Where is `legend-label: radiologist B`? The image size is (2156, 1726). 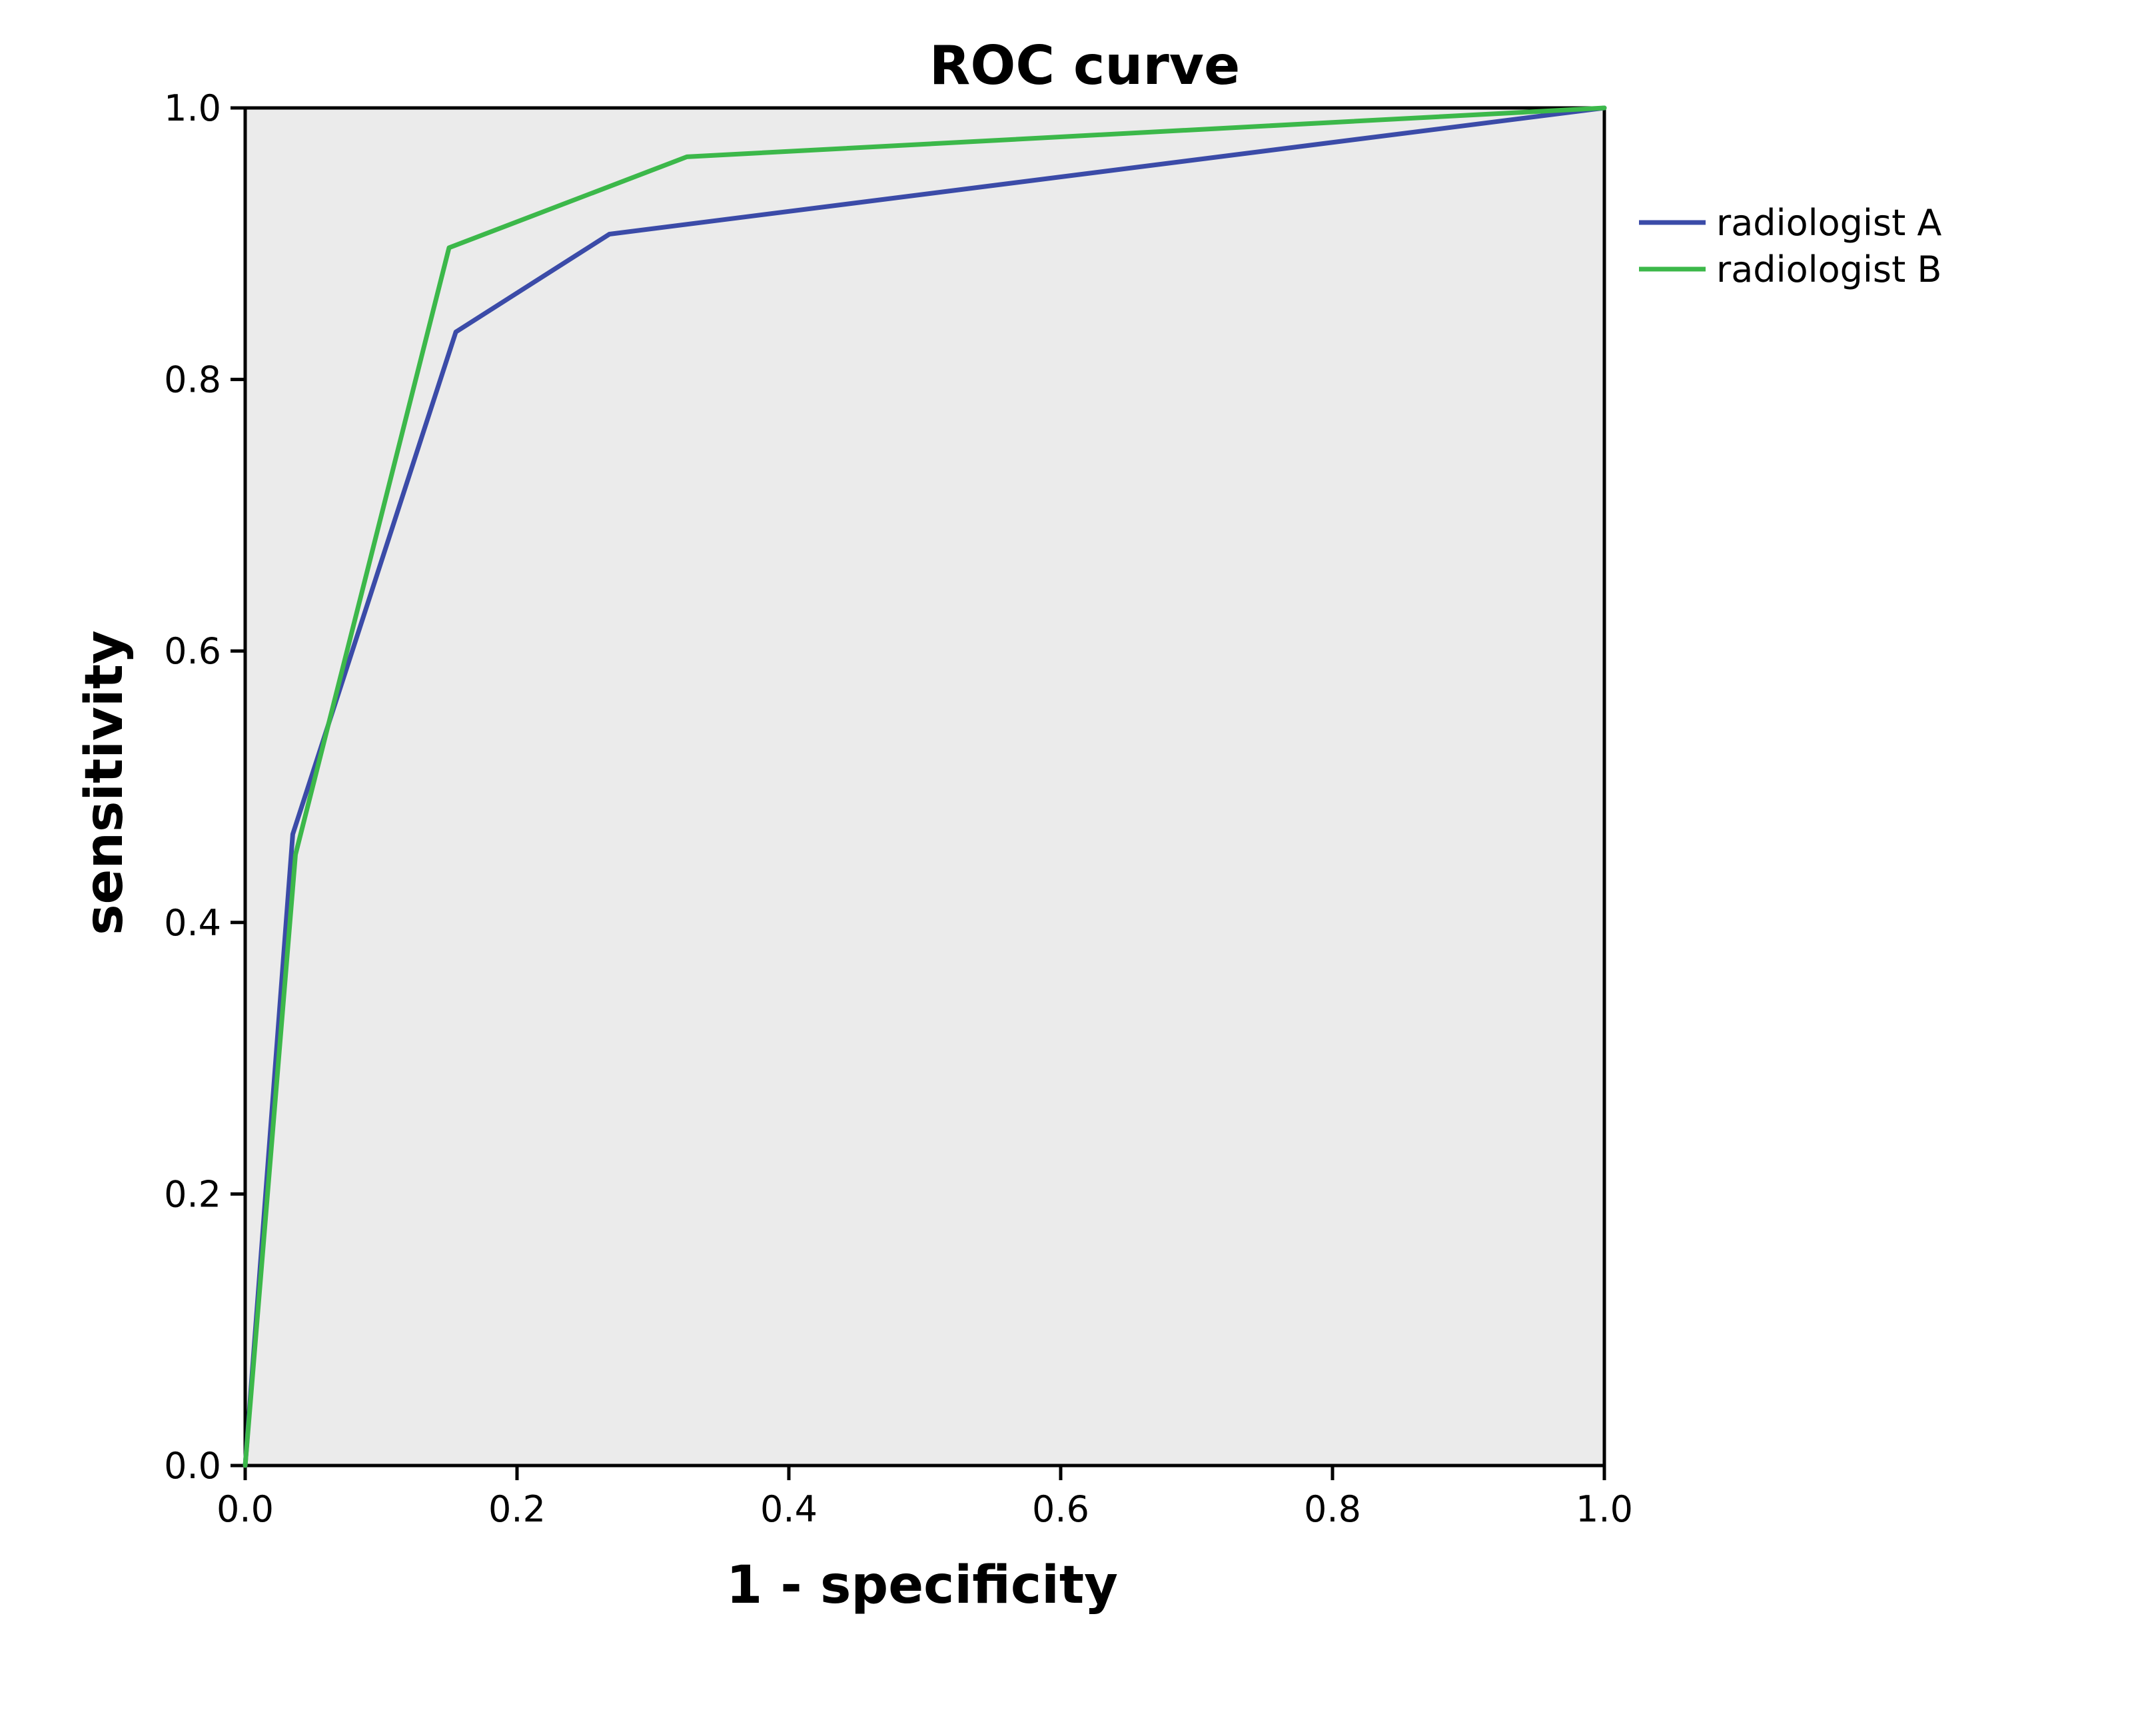
legend-label: radiologist B is located at coordinates (1829, 269).